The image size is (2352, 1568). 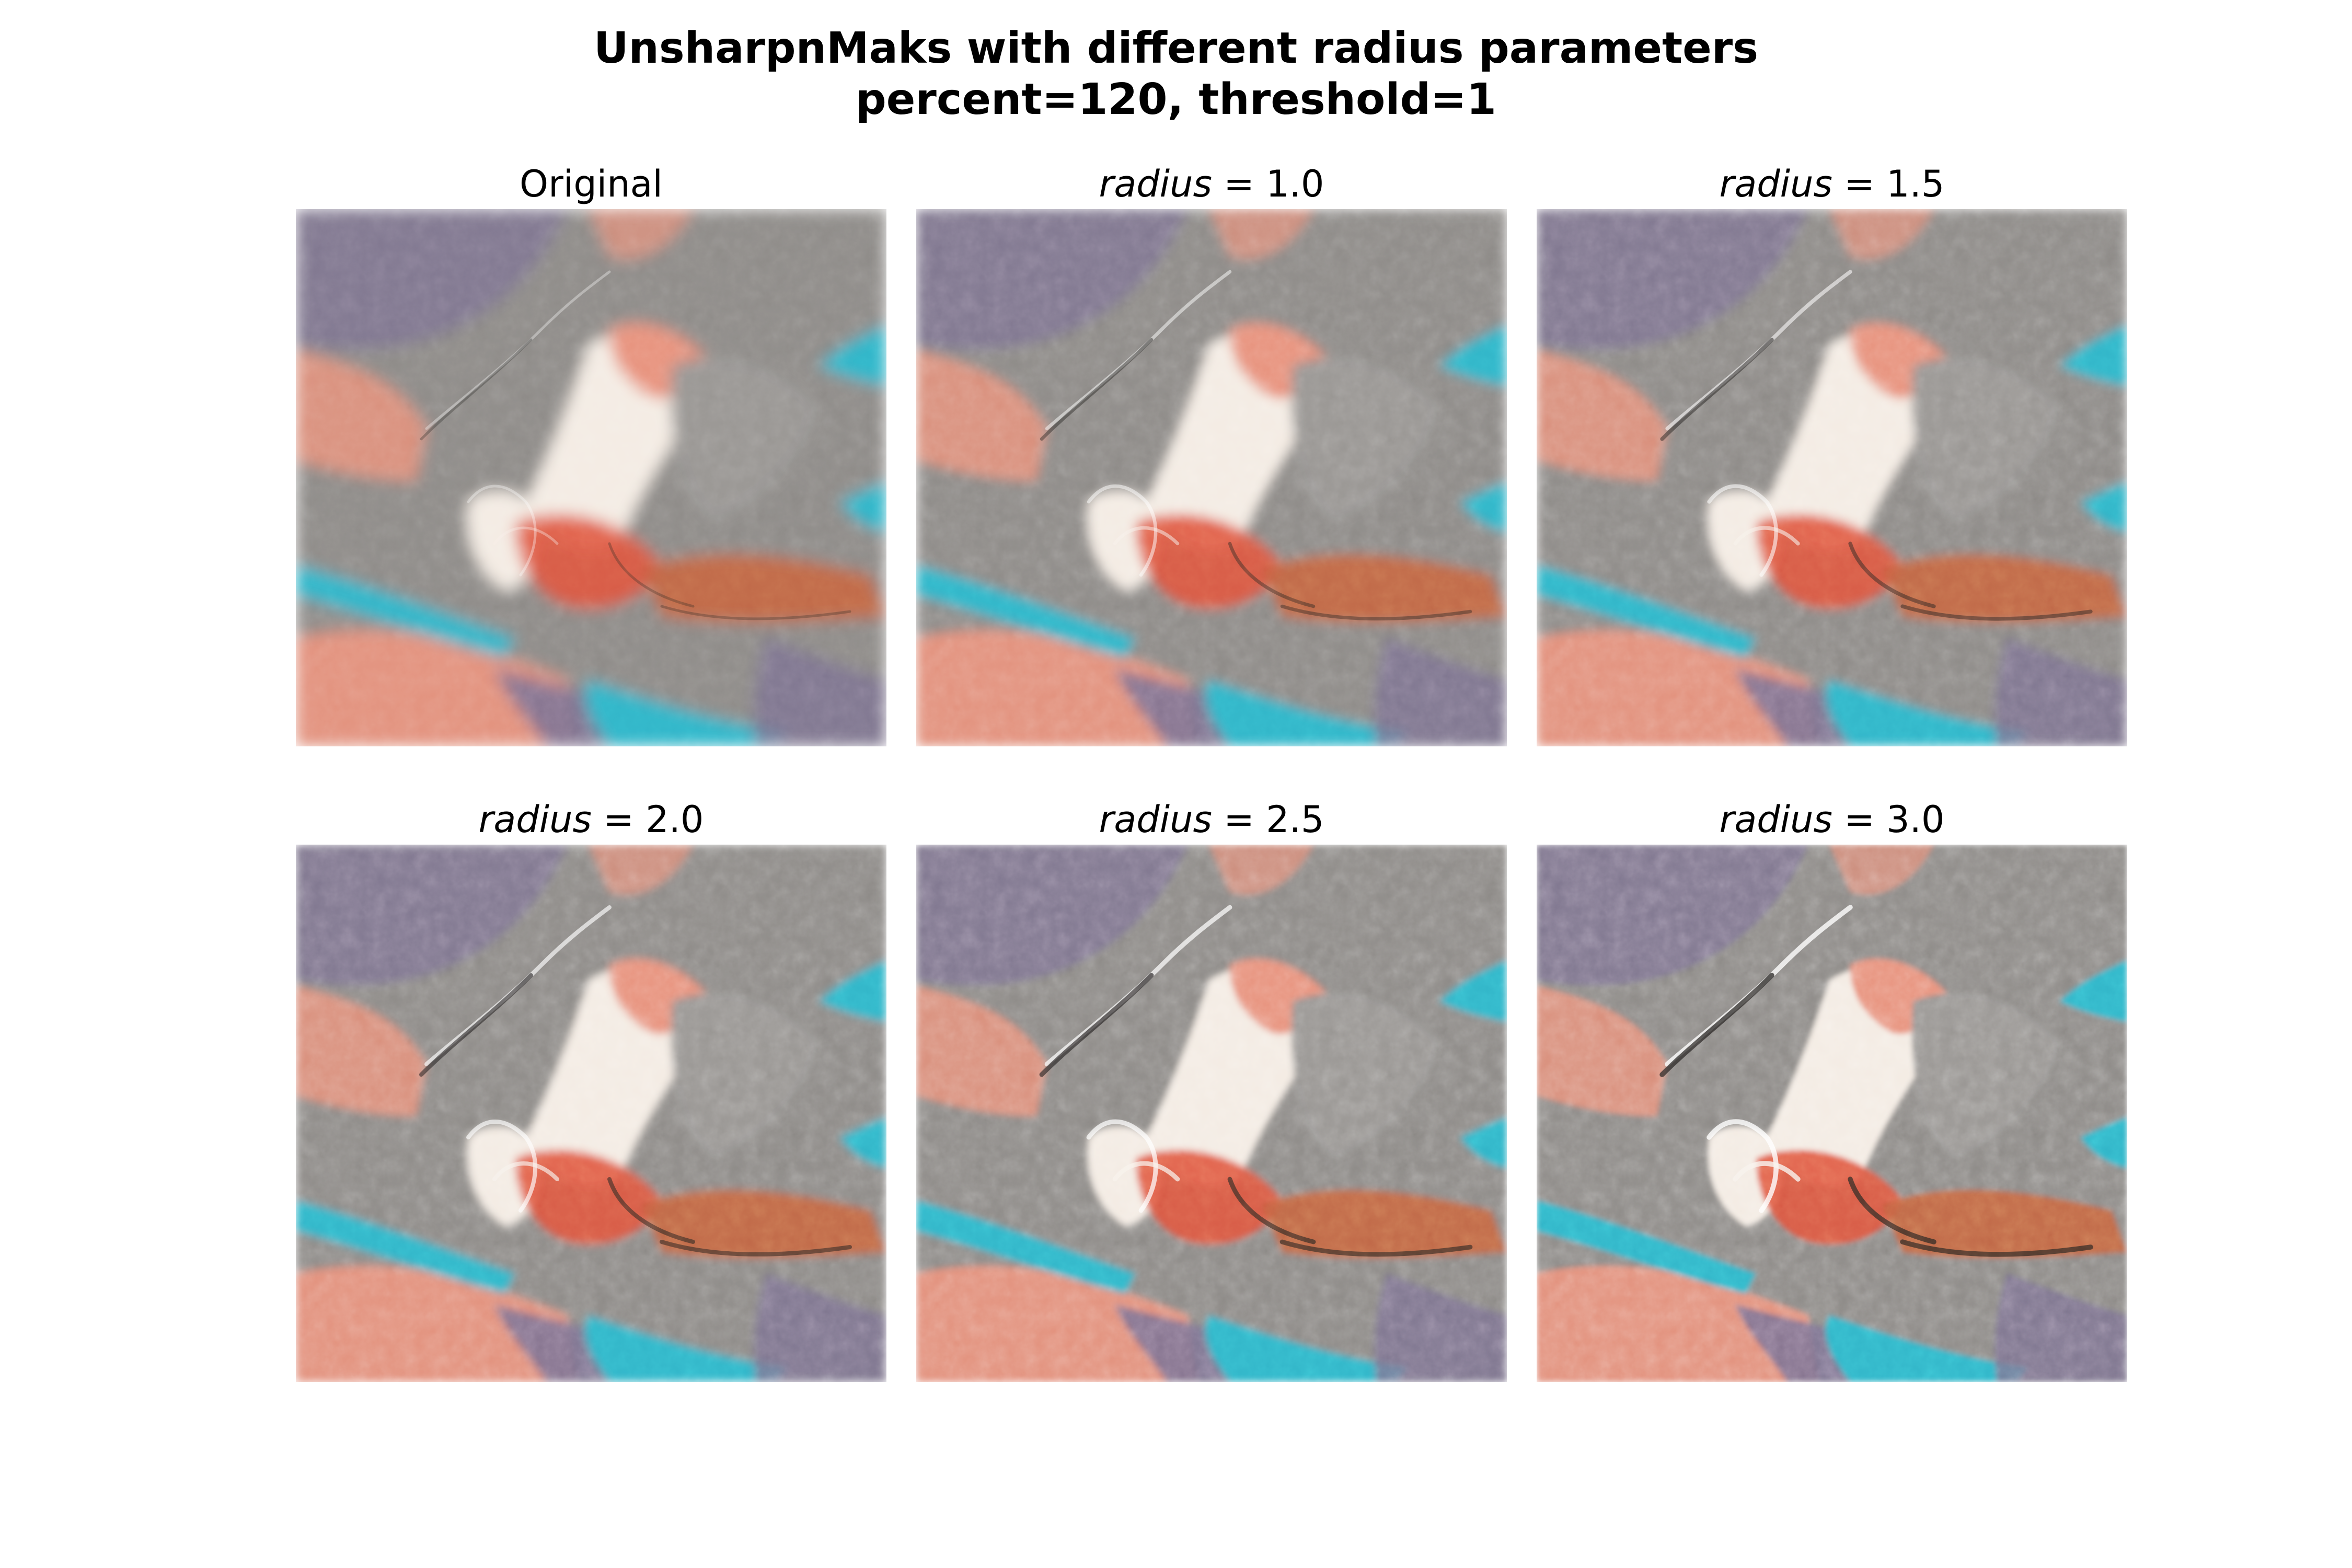 I want to click on panel-radius-1-5: radius = 1.5, so click(x=1832, y=454).